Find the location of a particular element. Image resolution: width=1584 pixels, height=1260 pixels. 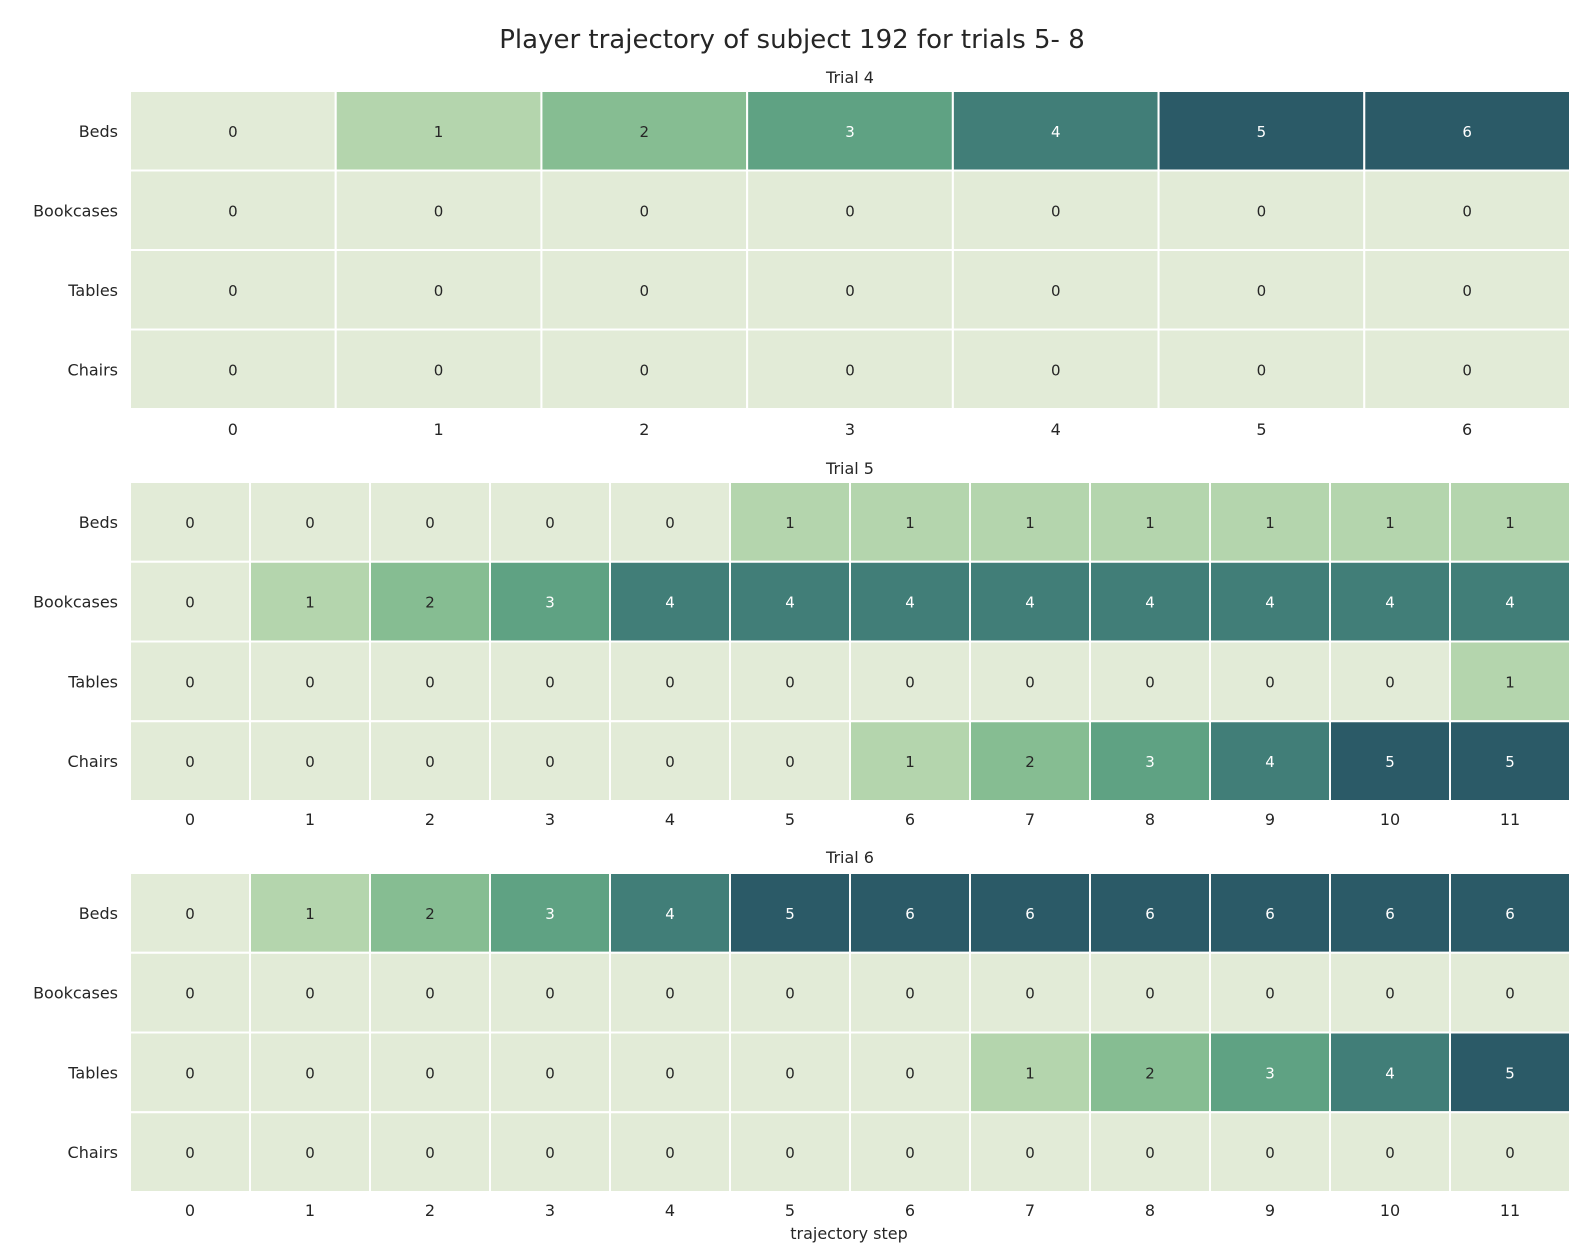

row-label: Tables is located at coordinates (92, 290).